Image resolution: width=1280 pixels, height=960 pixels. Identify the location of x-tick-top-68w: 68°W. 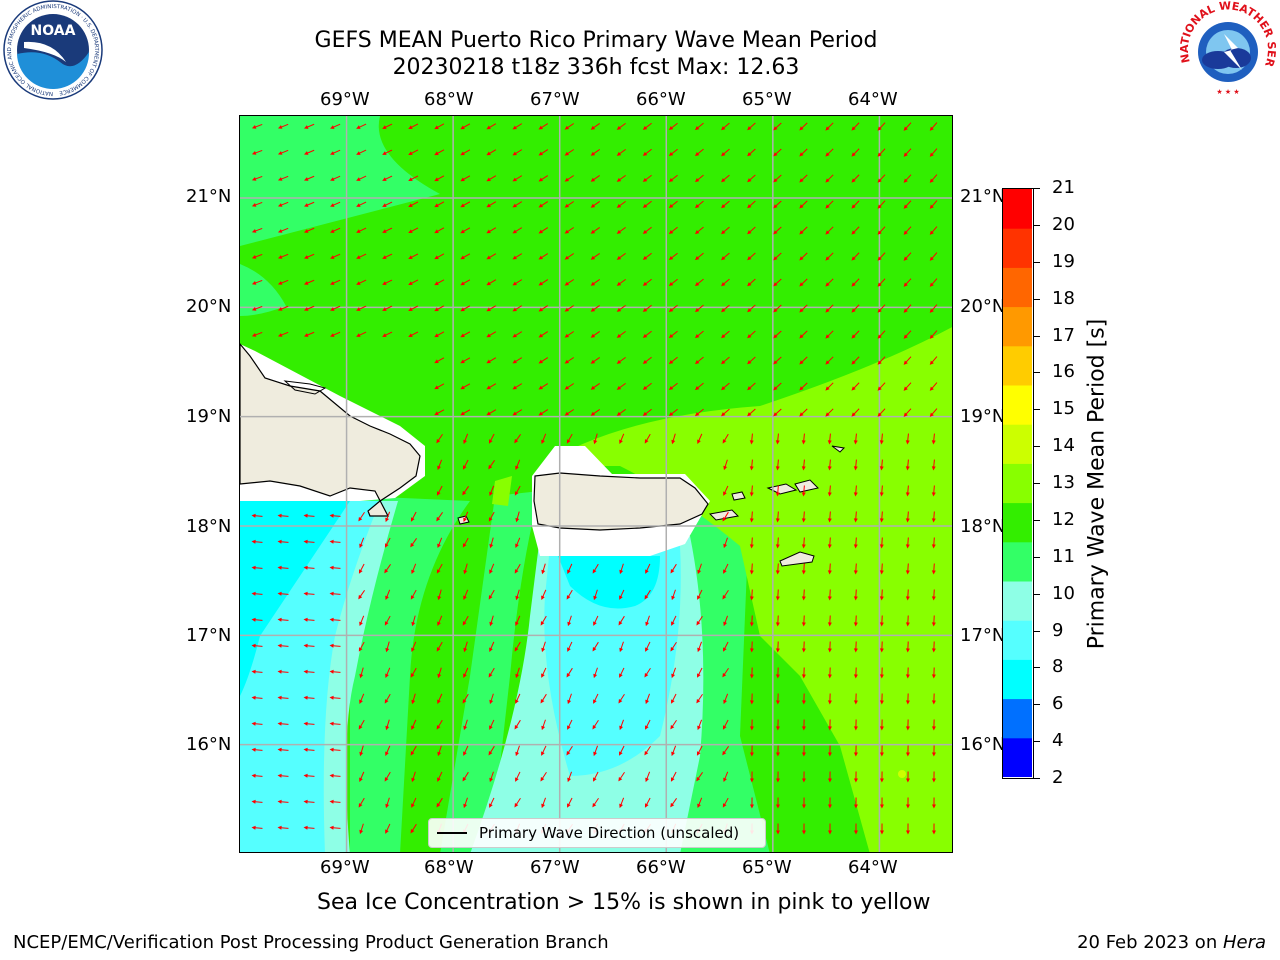
(449, 99).